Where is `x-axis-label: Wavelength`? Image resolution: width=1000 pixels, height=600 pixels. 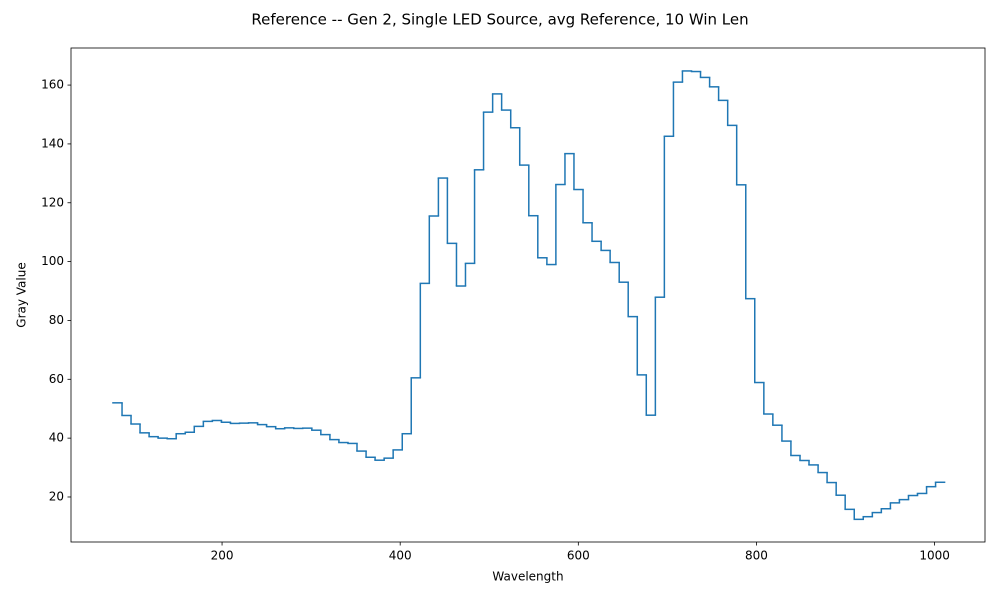
x-axis-label: Wavelength is located at coordinates (527, 577).